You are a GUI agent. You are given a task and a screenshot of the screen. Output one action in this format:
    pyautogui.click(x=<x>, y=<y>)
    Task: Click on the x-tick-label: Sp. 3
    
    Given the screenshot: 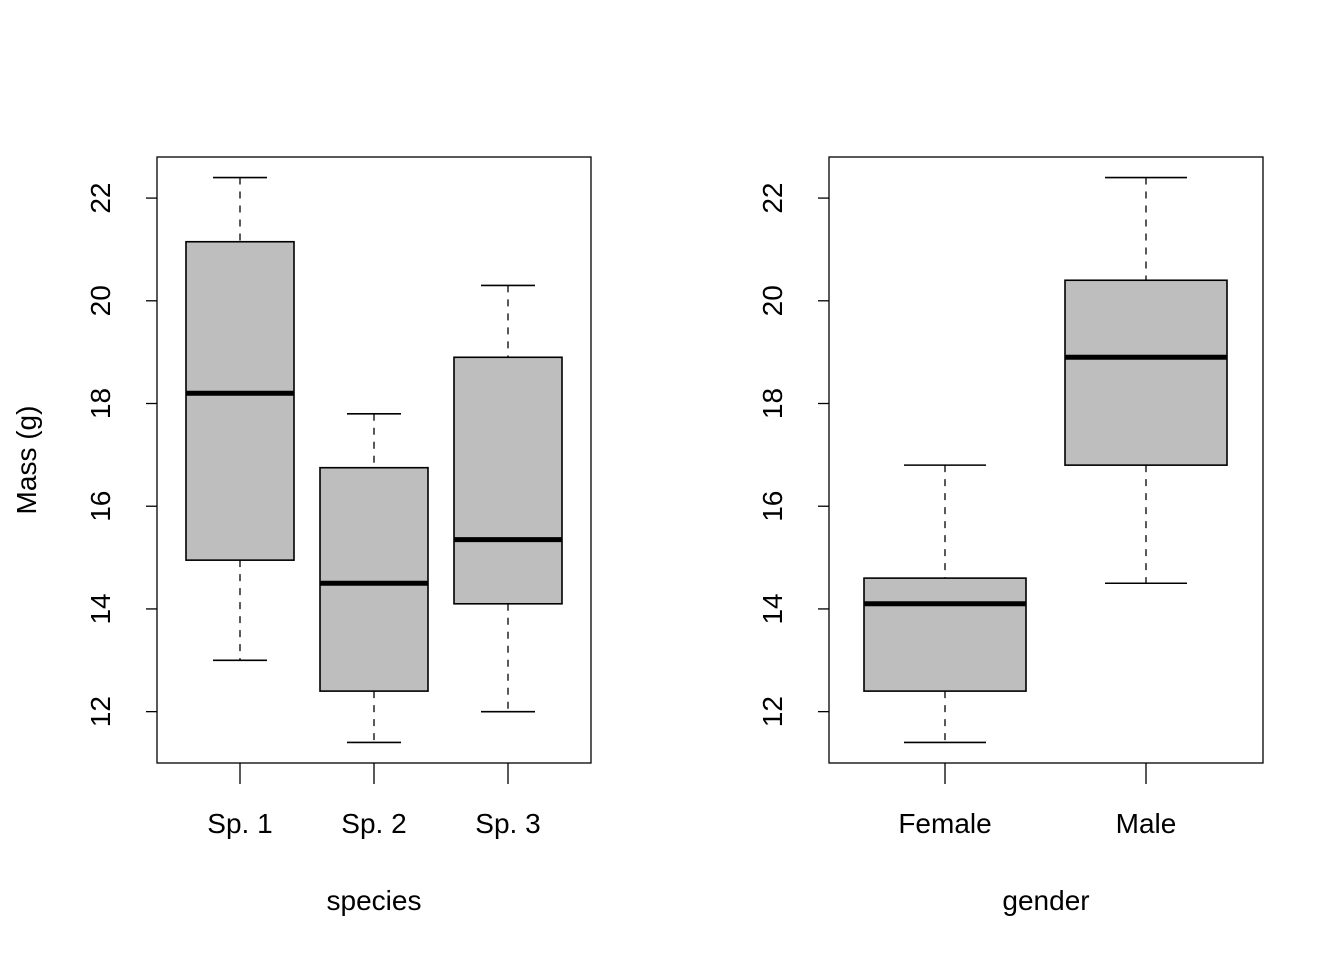 What is the action you would take?
    pyautogui.click(x=507, y=823)
    